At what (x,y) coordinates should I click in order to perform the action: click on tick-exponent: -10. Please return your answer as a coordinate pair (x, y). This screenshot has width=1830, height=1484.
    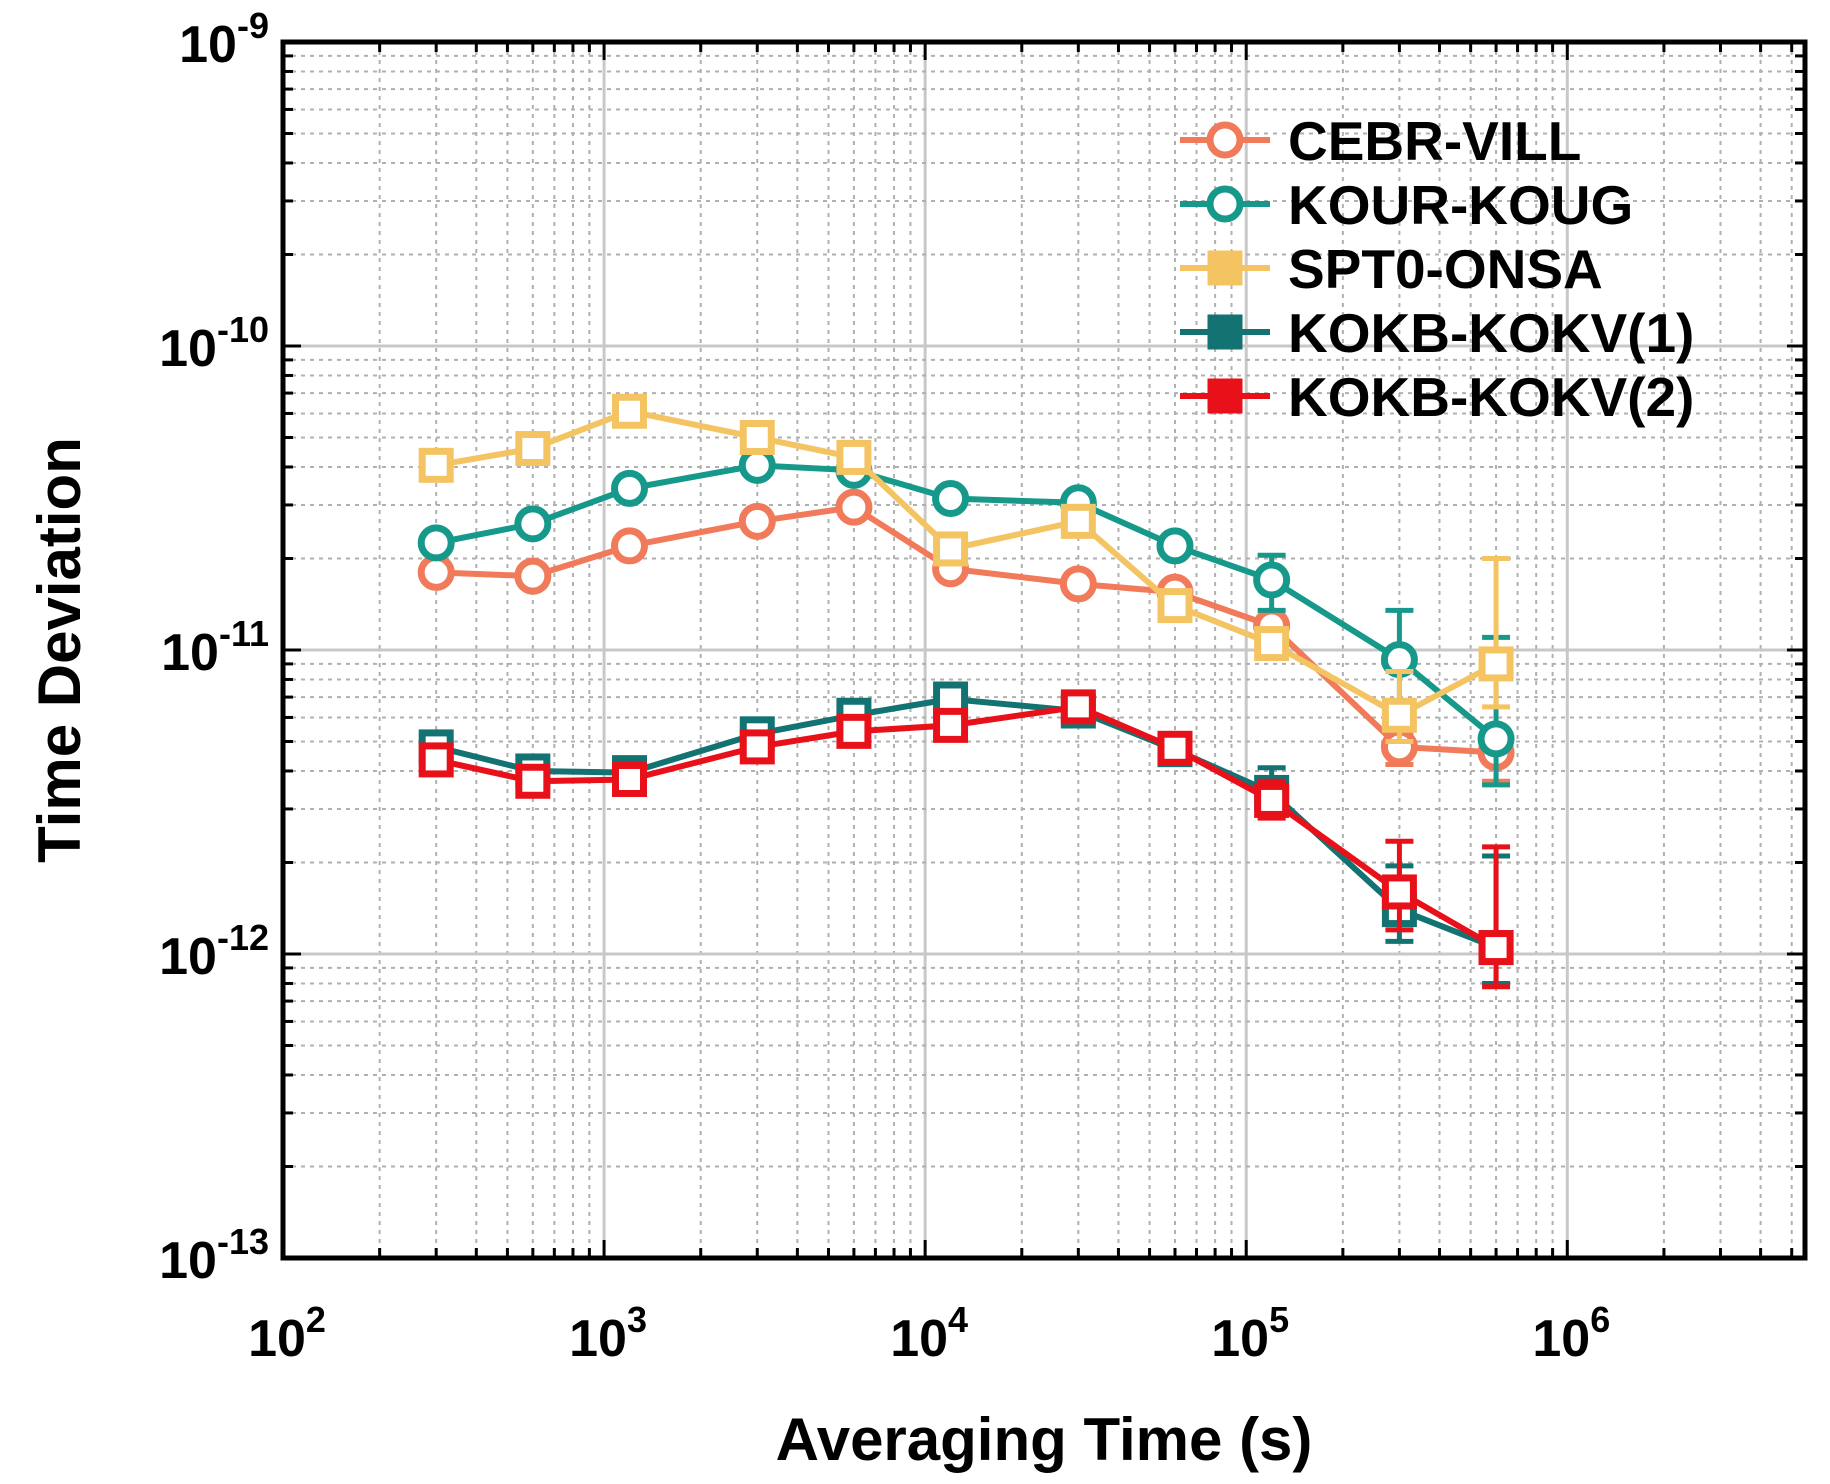
    Looking at the image, I should click on (243, 329).